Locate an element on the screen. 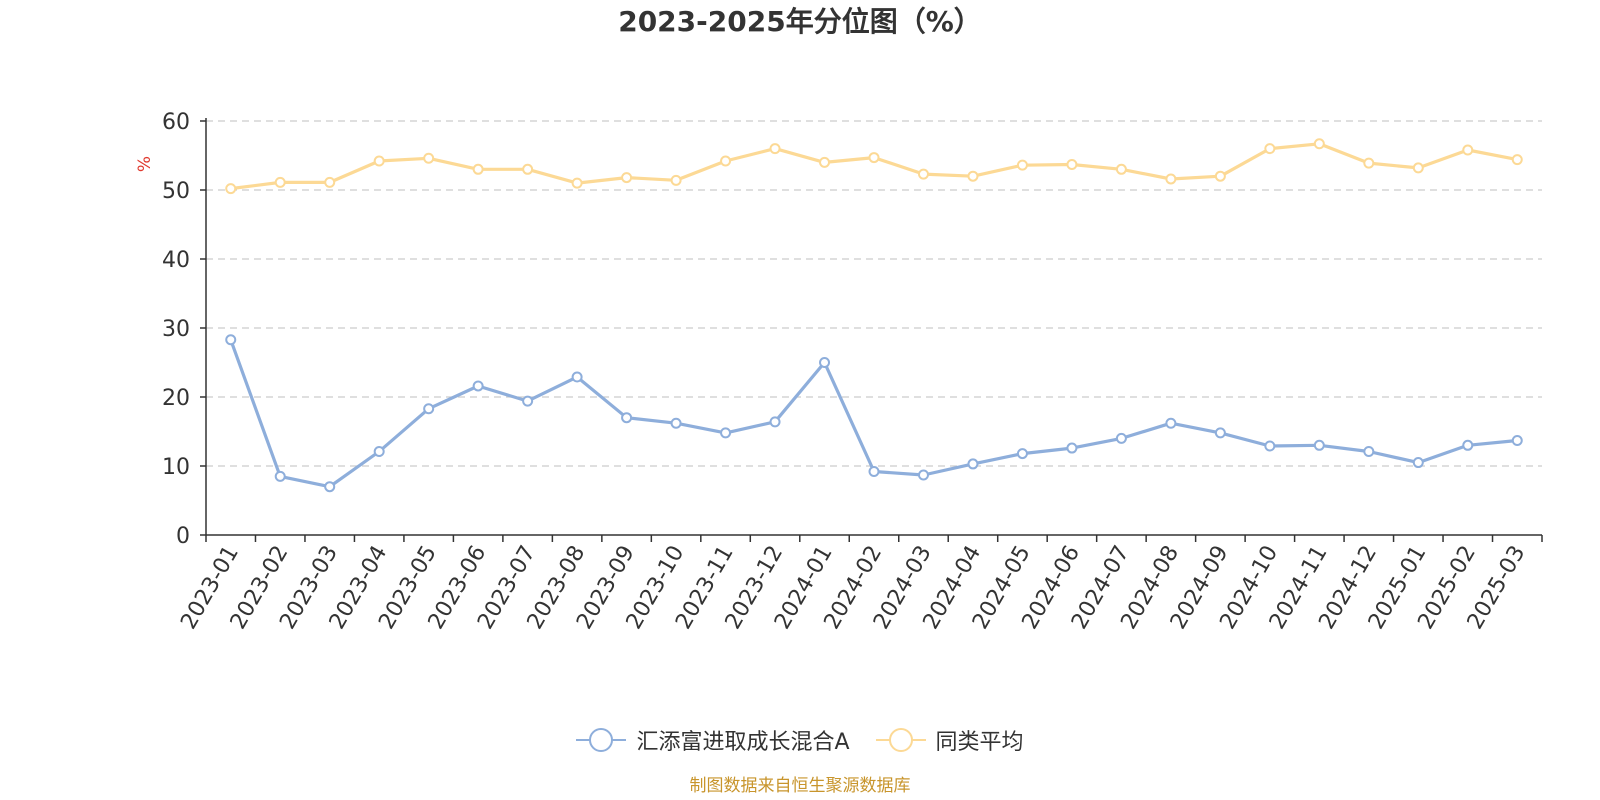 This screenshot has height=800, width=1600. y-tick-label: 10 is located at coordinates (176, 467).